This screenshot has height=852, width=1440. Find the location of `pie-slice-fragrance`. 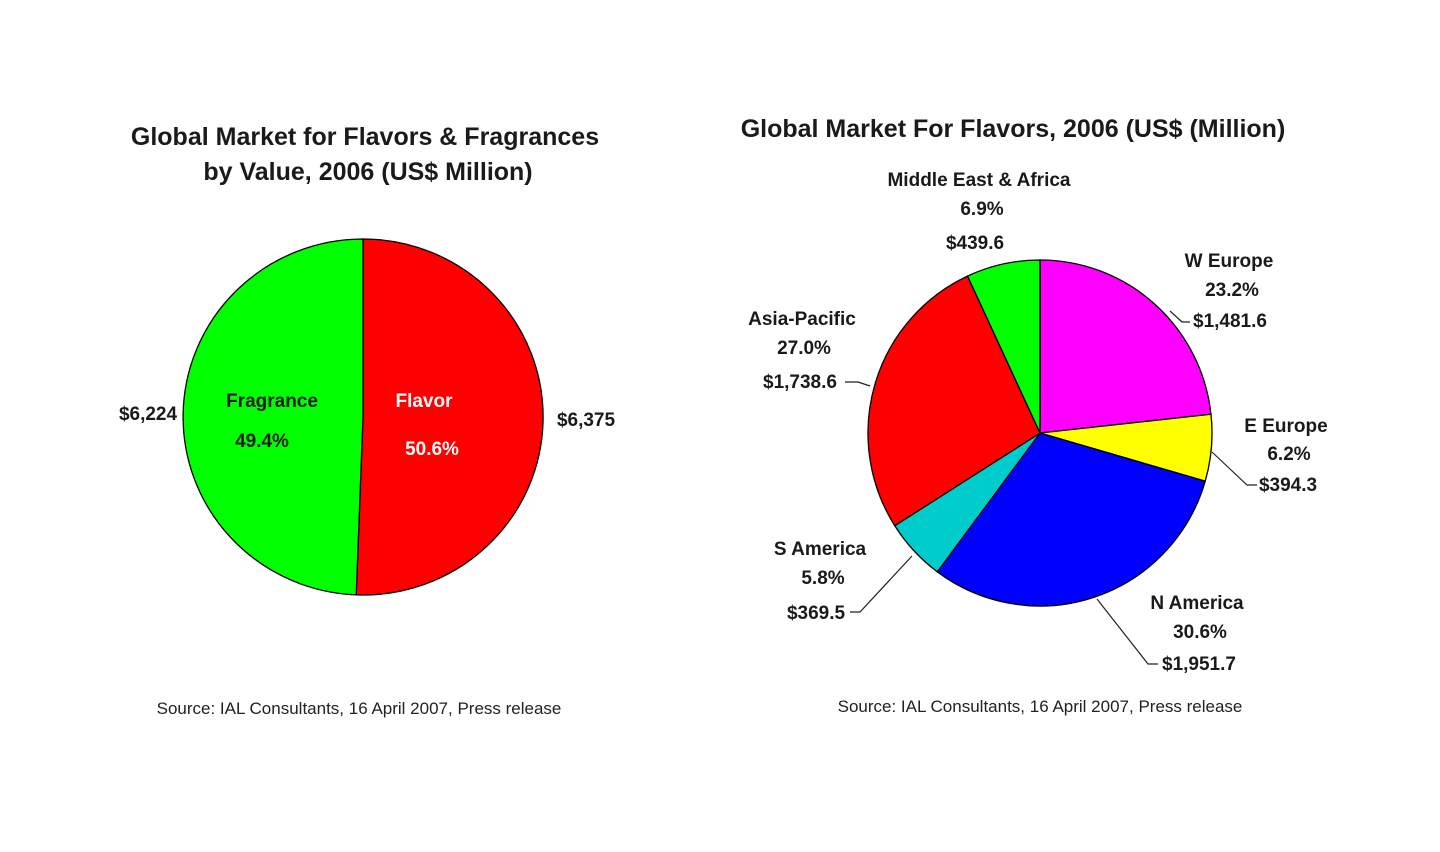

pie-slice-fragrance is located at coordinates (273, 417).